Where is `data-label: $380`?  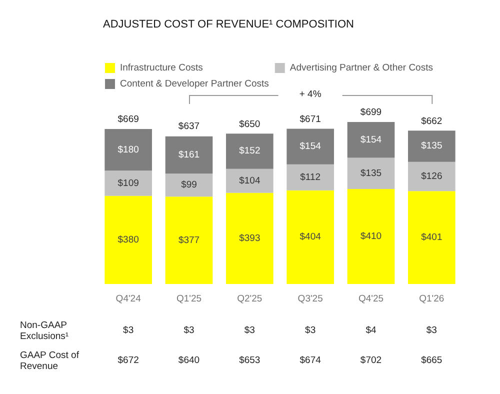 data-label: $380 is located at coordinates (128, 240).